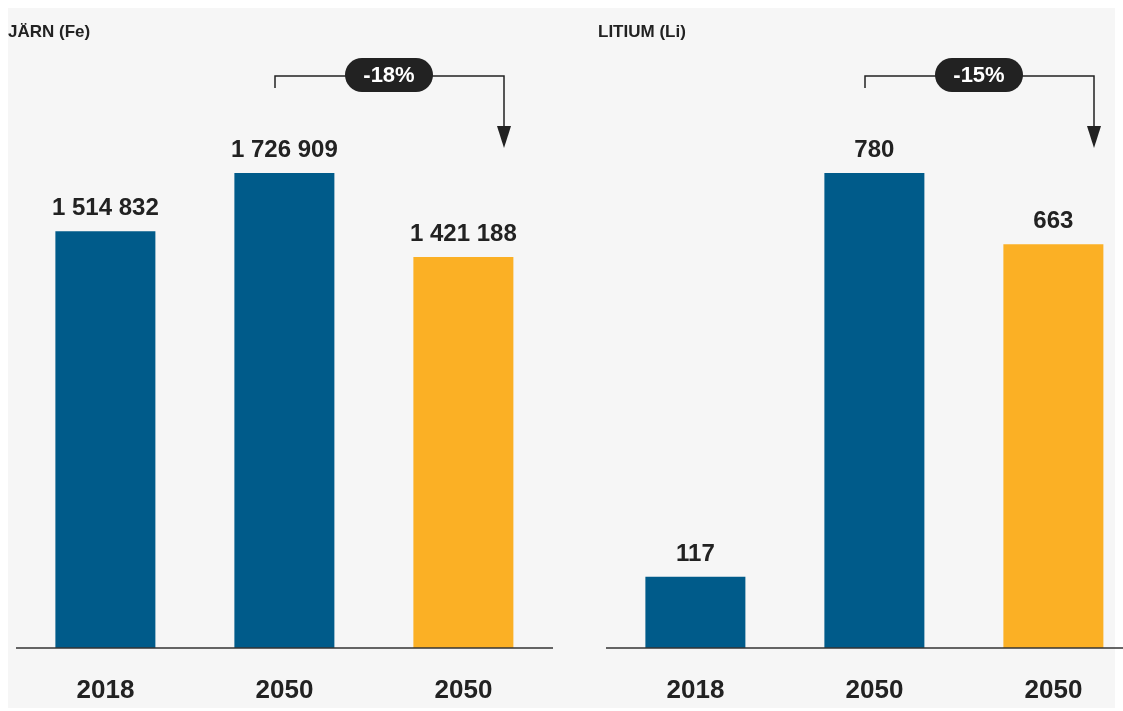 The image size is (1123, 711). I want to click on data-label: 1 421 188, so click(463, 233).